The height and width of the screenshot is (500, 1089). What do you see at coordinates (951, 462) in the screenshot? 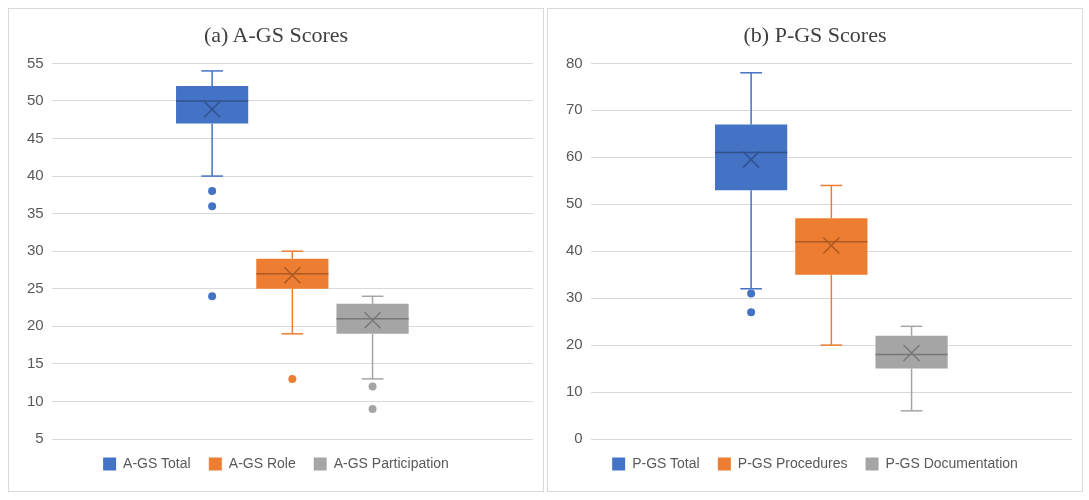
I see `legend-label: P-GS Documentation` at bounding box center [951, 462].